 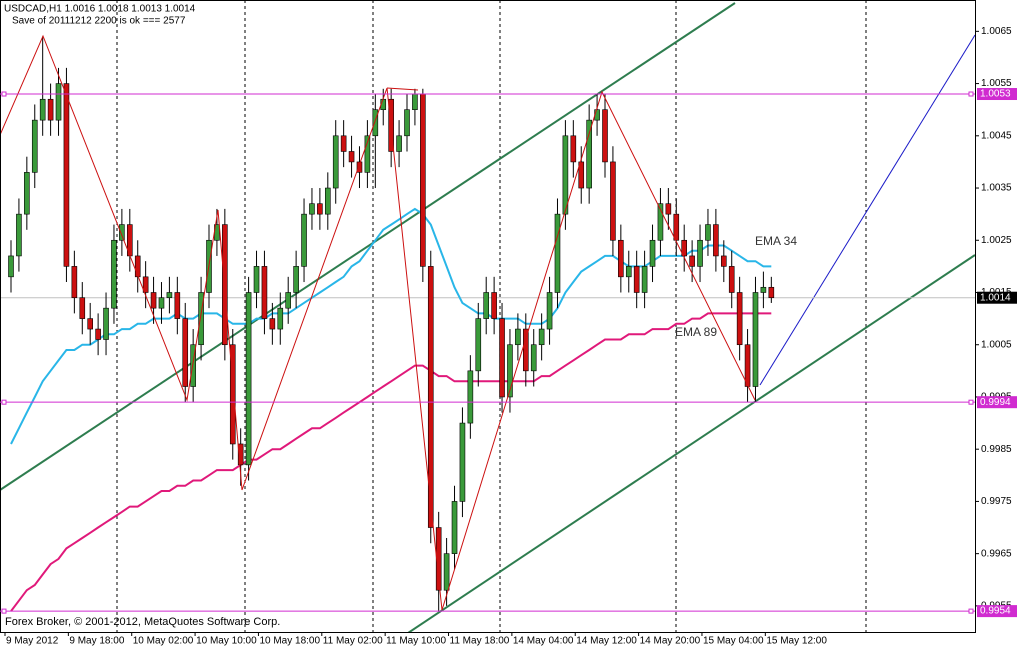 I want to click on y-tick-label: 1.0055, so click(x=996, y=83).